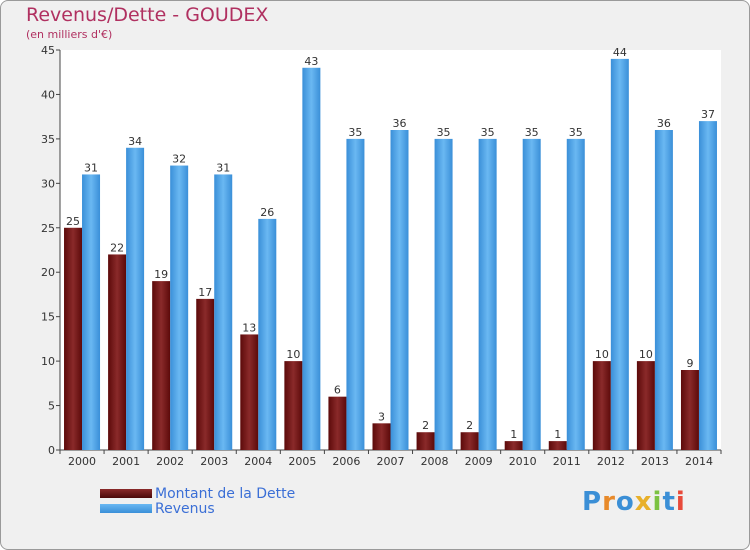  I want to click on data-label-revenus: 31, so click(91, 167).